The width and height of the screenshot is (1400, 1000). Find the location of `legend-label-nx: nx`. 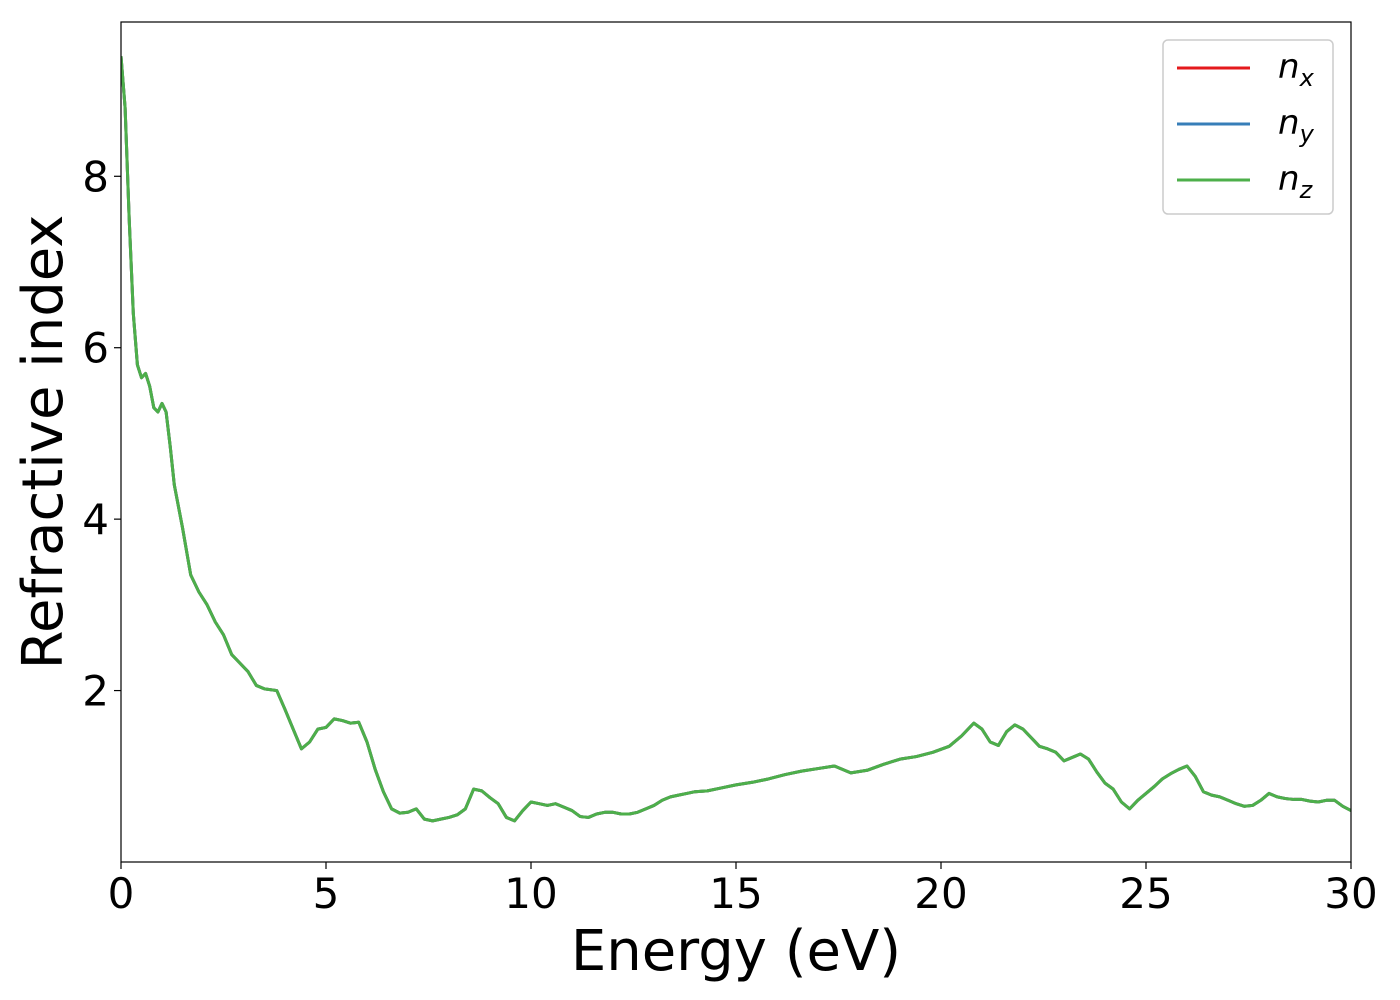

legend-label-nx: nx is located at coordinates (1296, 69).